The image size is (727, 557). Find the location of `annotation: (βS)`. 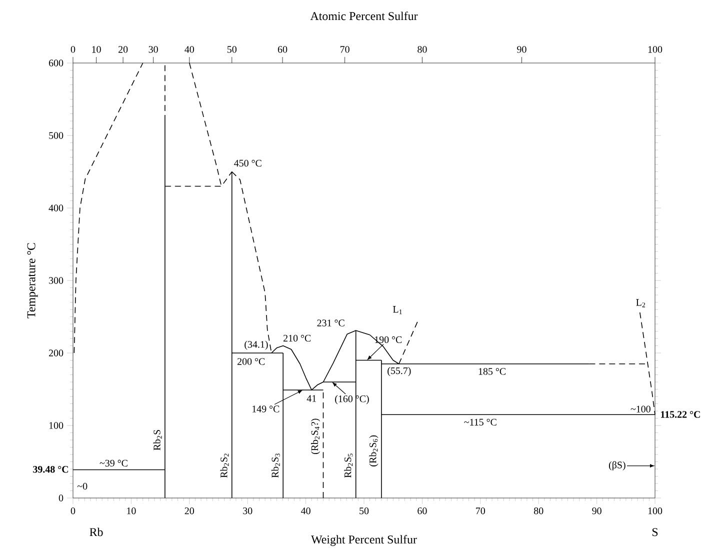

annotation: (βS) is located at coordinates (617, 465).